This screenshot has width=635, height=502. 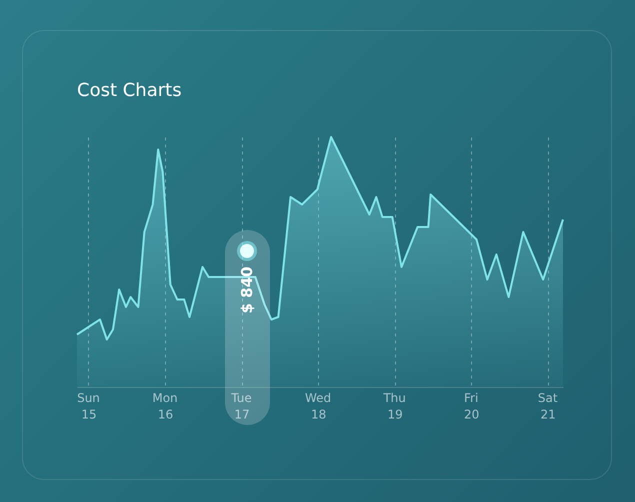 What do you see at coordinates (395, 415) in the screenshot?
I see `x-tick-label: 19` at bounding box center [395, 415].